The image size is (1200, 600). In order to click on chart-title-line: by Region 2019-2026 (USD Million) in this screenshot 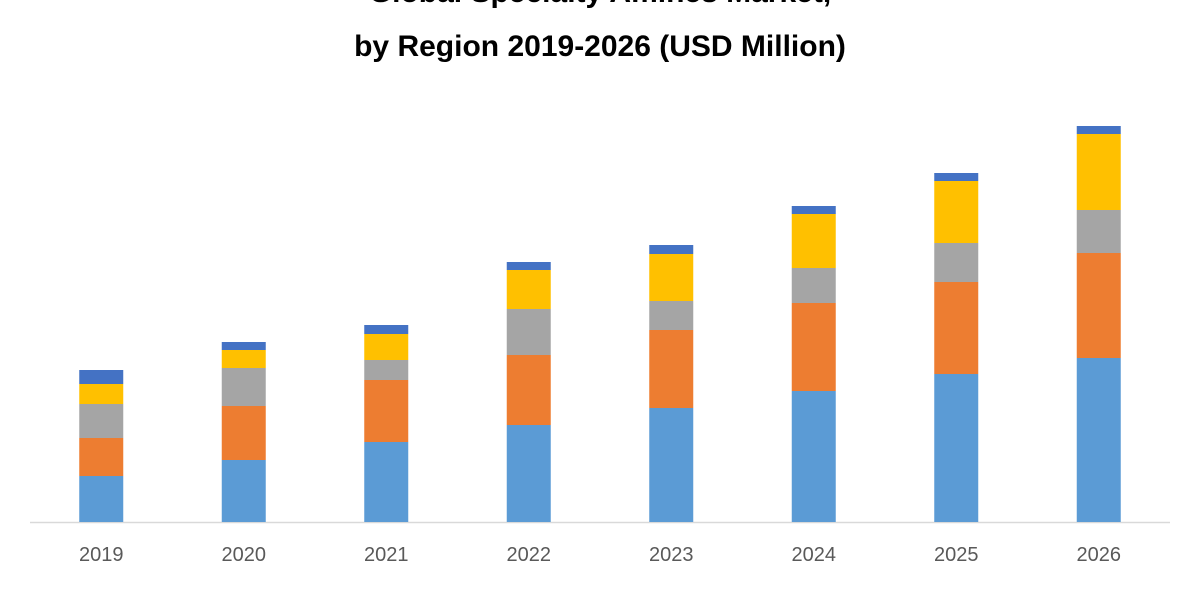, I will do `click(600, 46)`.